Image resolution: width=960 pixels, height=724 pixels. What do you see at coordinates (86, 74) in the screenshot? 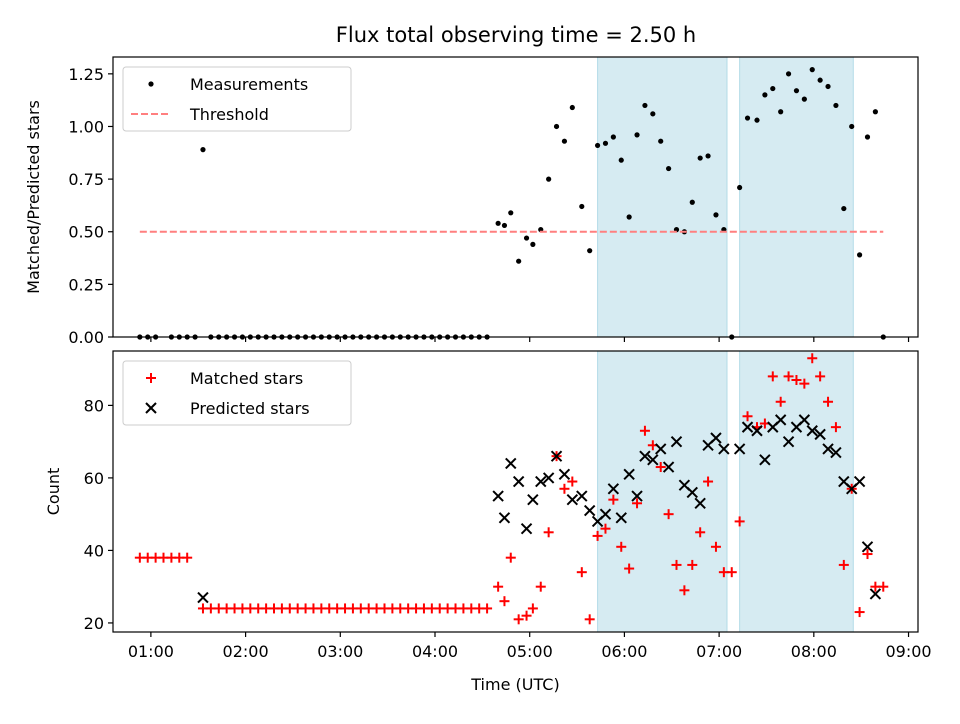
I see `y-tick-label: 1.25` at bounding box center [86, 74].